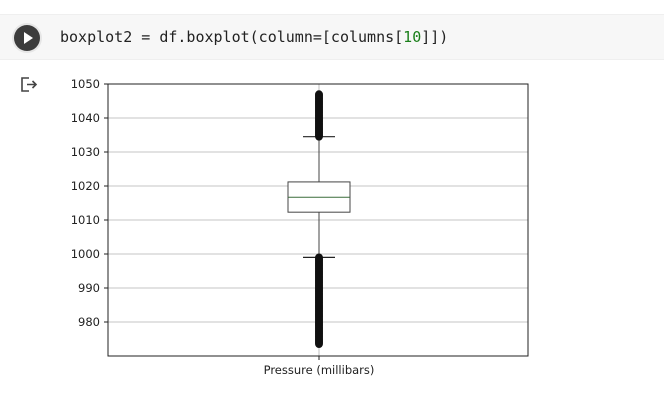  I want to click on y-tick-label: 980, so click(89, 322).